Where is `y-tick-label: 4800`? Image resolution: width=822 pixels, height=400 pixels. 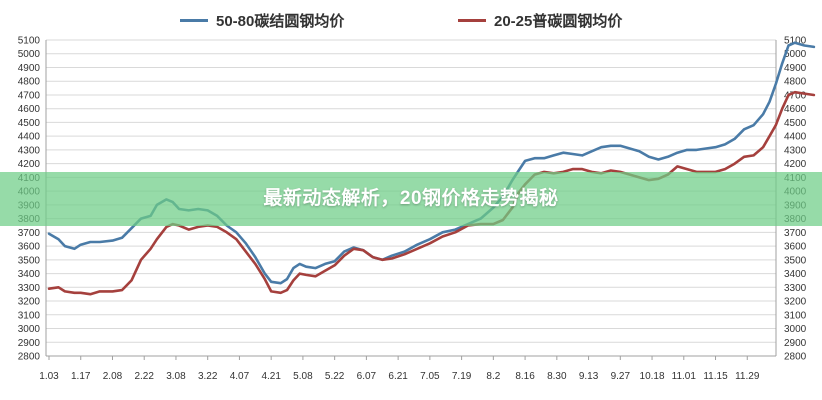 y-tick-label: 4800 is located at coordinates (29, 82).